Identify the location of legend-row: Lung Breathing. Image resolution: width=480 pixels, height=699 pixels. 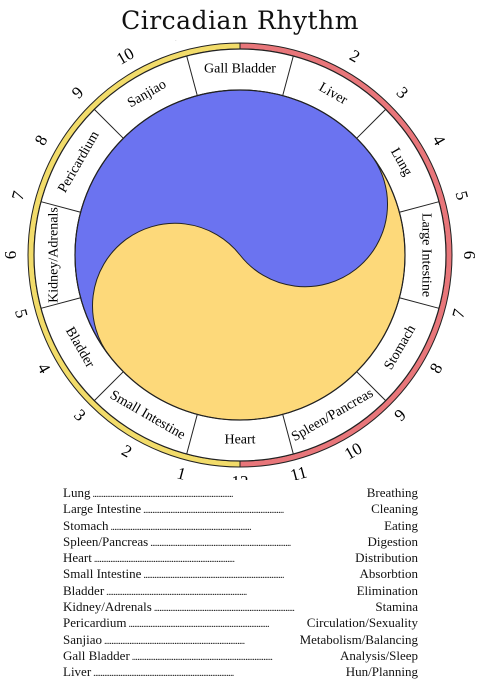
(240, 493).